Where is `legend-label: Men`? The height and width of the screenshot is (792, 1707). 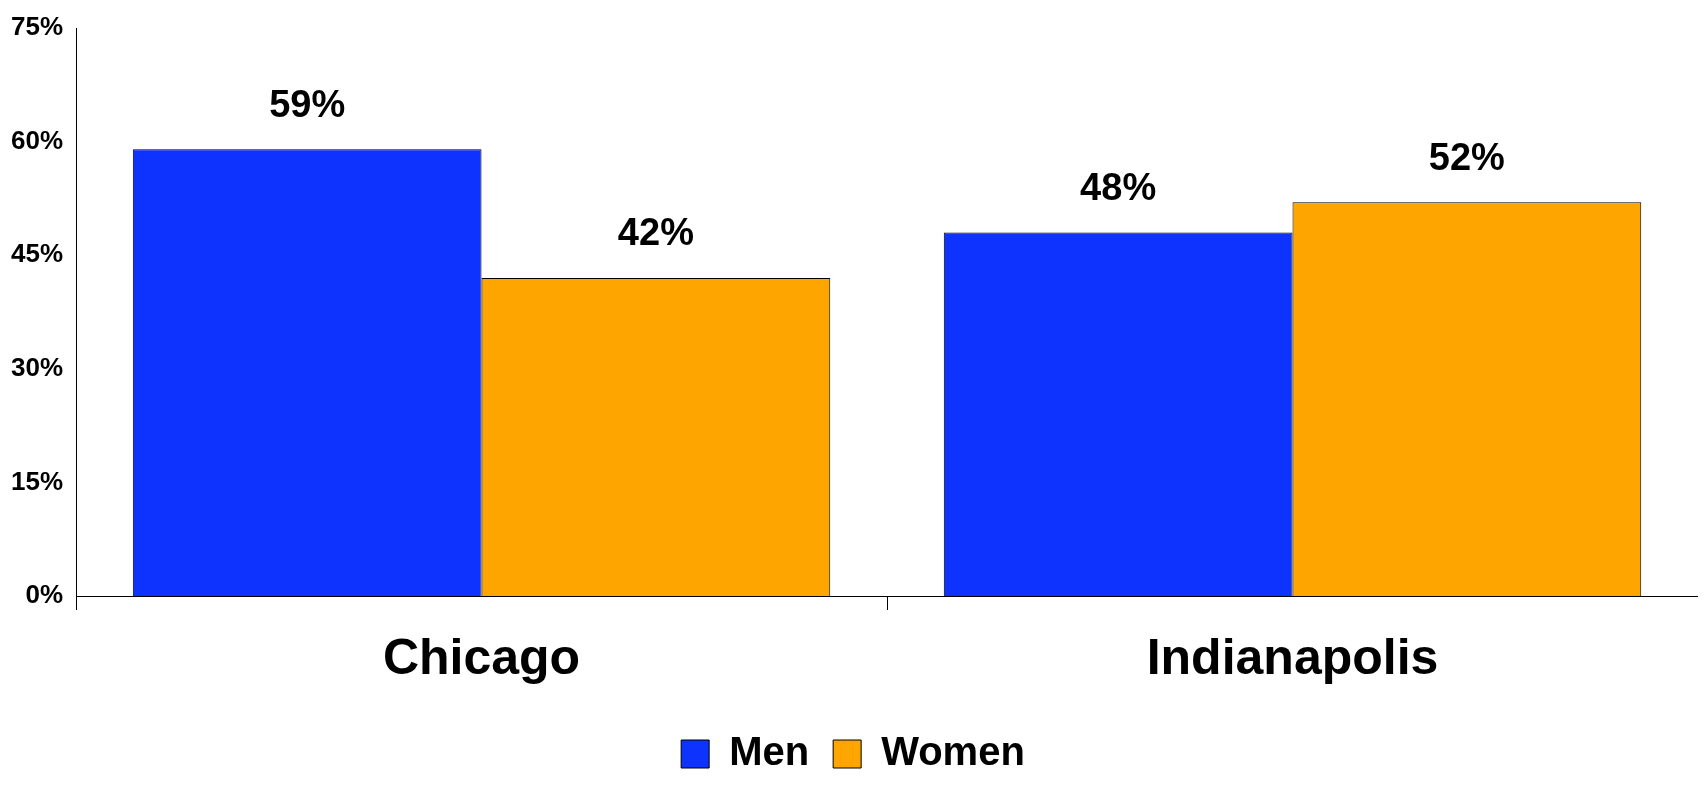 legend-label: Men is located at coordinates (769, 751).